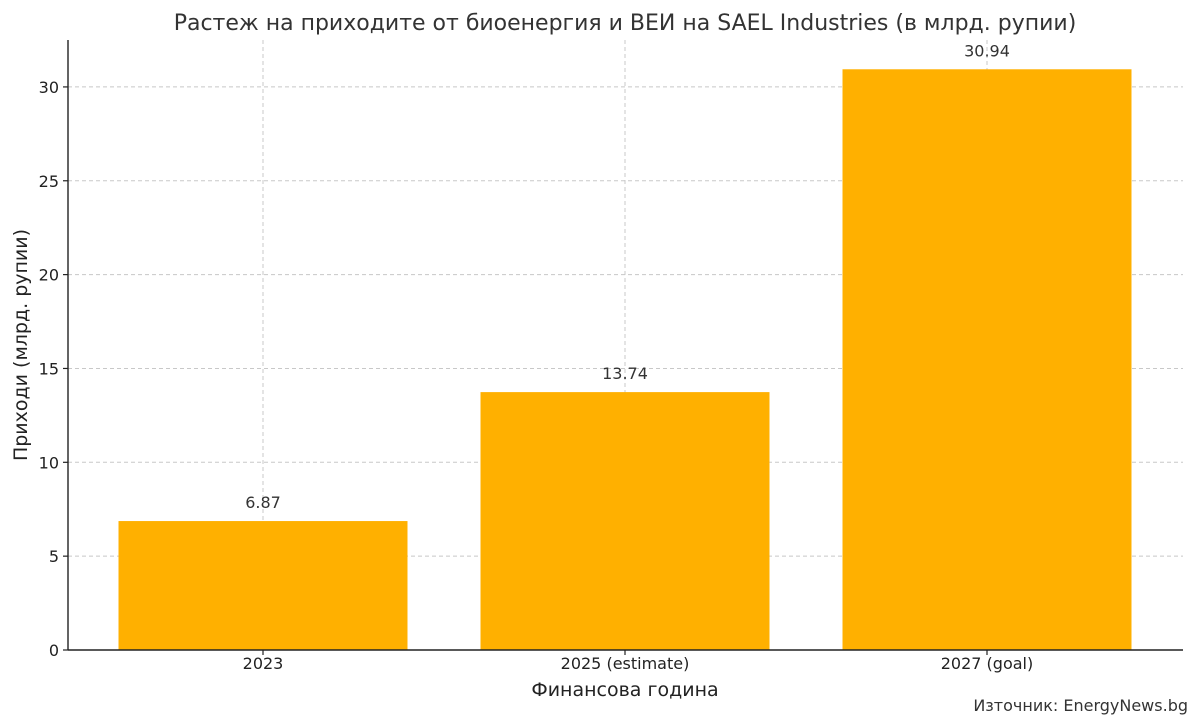 This screenshot has width=1200, height=726. What do you see at coordinates (263, 502) in the screenshot?
I see `bar-value-label: 6.87` at bounding box center [263, 502].